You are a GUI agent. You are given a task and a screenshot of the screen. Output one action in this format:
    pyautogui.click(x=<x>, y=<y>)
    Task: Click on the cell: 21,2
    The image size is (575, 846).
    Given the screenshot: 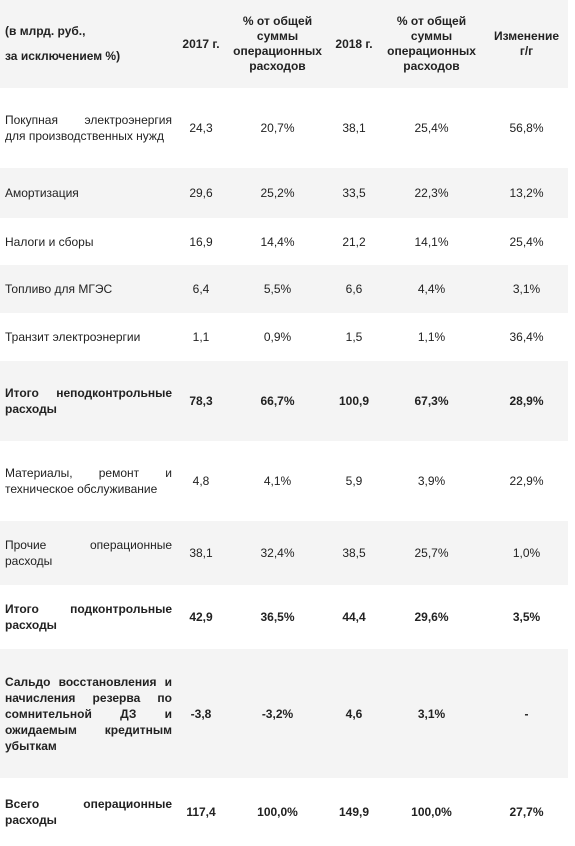 What is the action you would take?
    pyautogui.click(x=354, y=241)
    